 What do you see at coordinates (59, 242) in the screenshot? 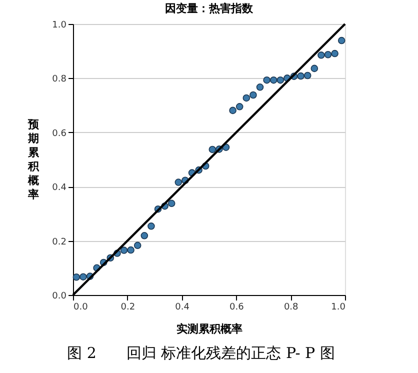
I see `y-tick-label: 0.2` at bounding box center [59, 242].